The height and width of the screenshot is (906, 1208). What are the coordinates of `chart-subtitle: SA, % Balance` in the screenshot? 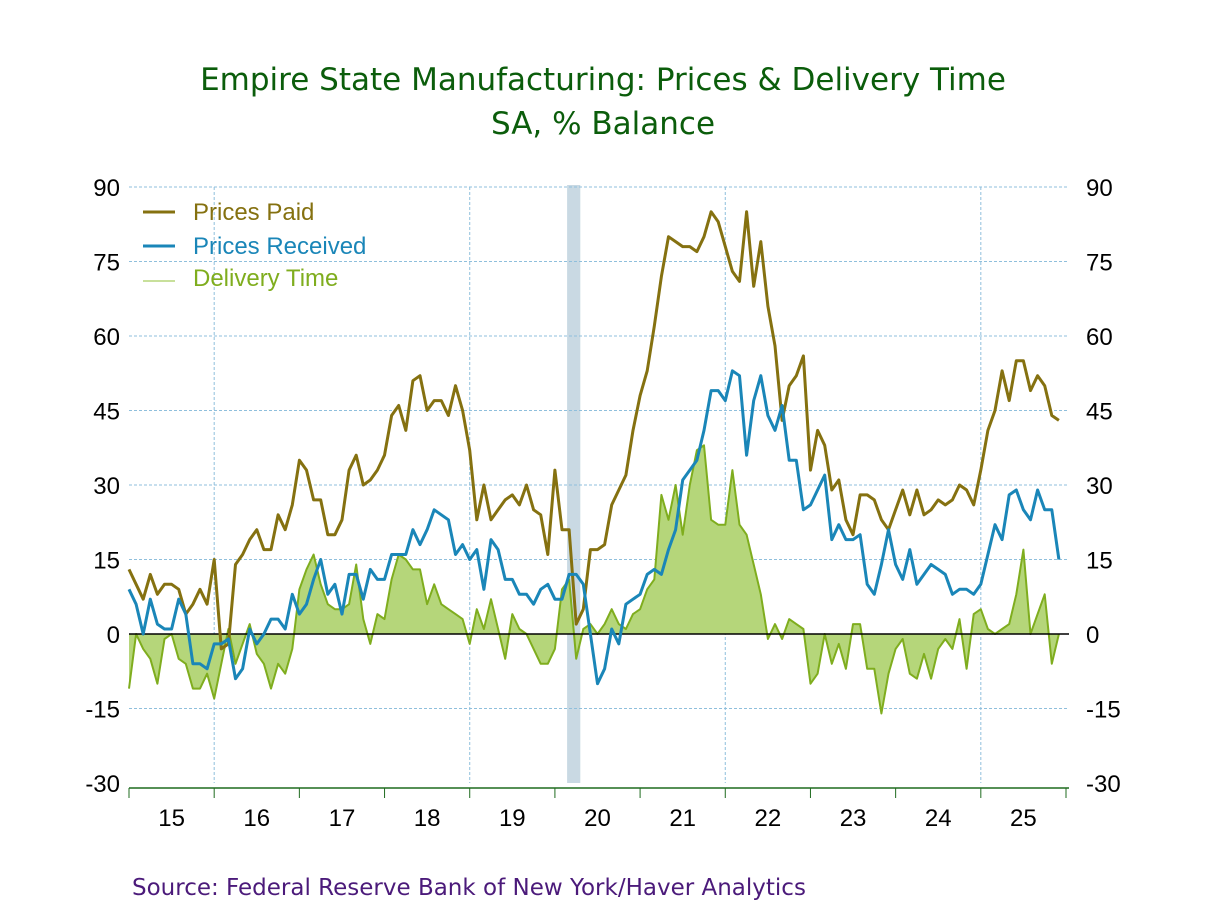 It's located at (603, 124).